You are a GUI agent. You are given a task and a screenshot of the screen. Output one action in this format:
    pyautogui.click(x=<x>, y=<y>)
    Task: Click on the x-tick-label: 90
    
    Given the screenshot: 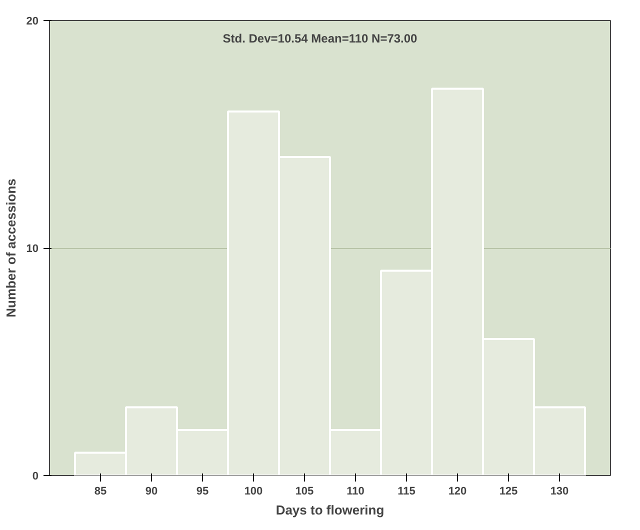 What is the action you would take?
    pyautogui.click(x=151, y=492)
    